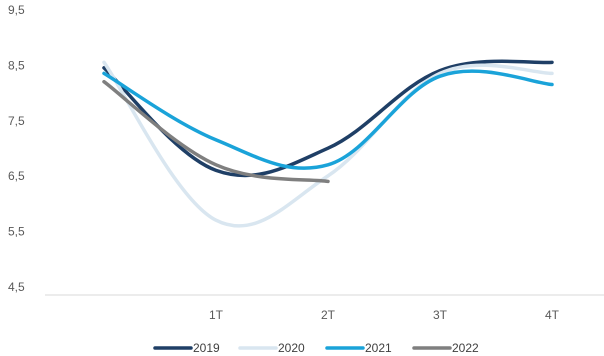 The height and width of the screenshot is (356, 604). I want to click on y-tick-label: 6,5, so click(16, 176).